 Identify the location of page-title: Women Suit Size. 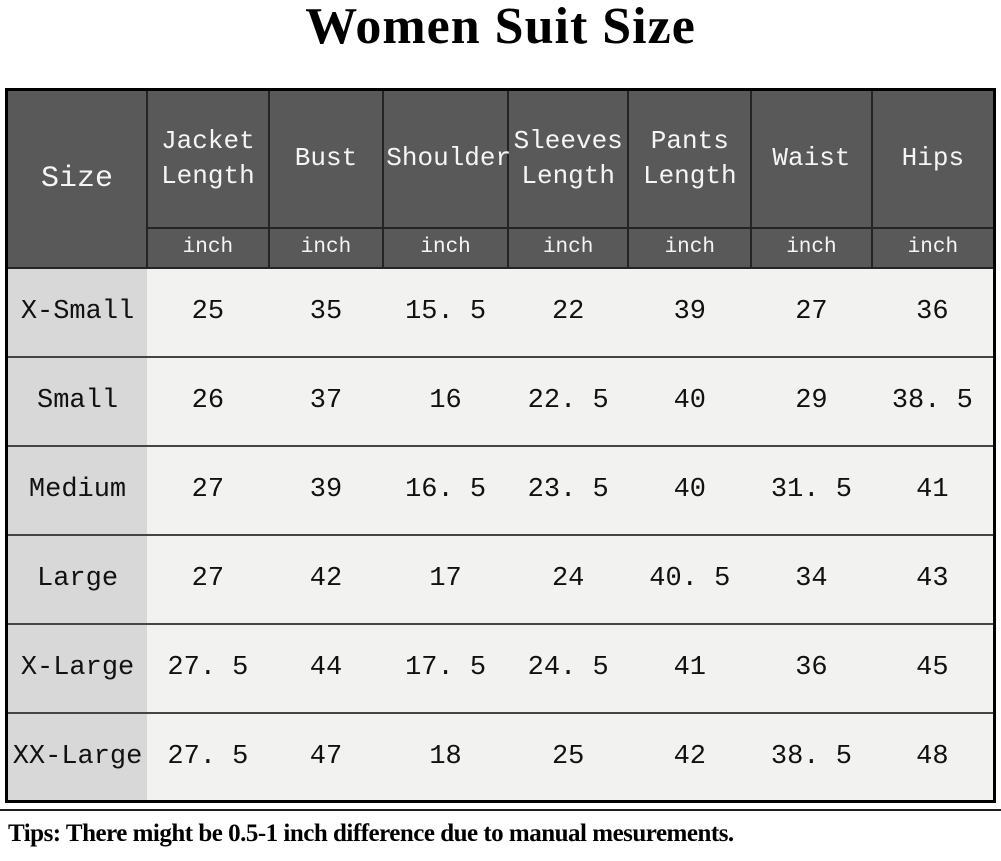
(500, 27).